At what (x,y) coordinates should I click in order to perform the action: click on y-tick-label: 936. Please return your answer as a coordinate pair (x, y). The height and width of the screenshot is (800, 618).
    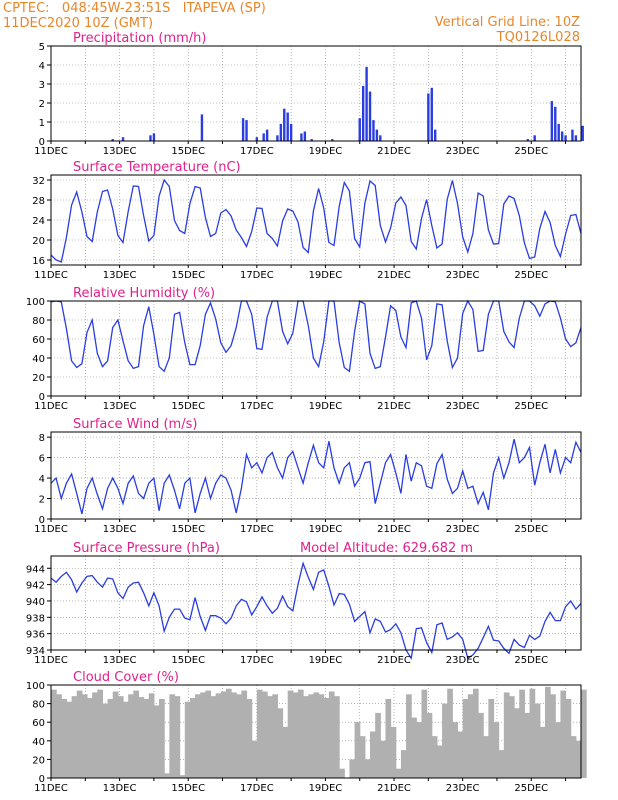
    Looking at the image, I should click on (35, 635).